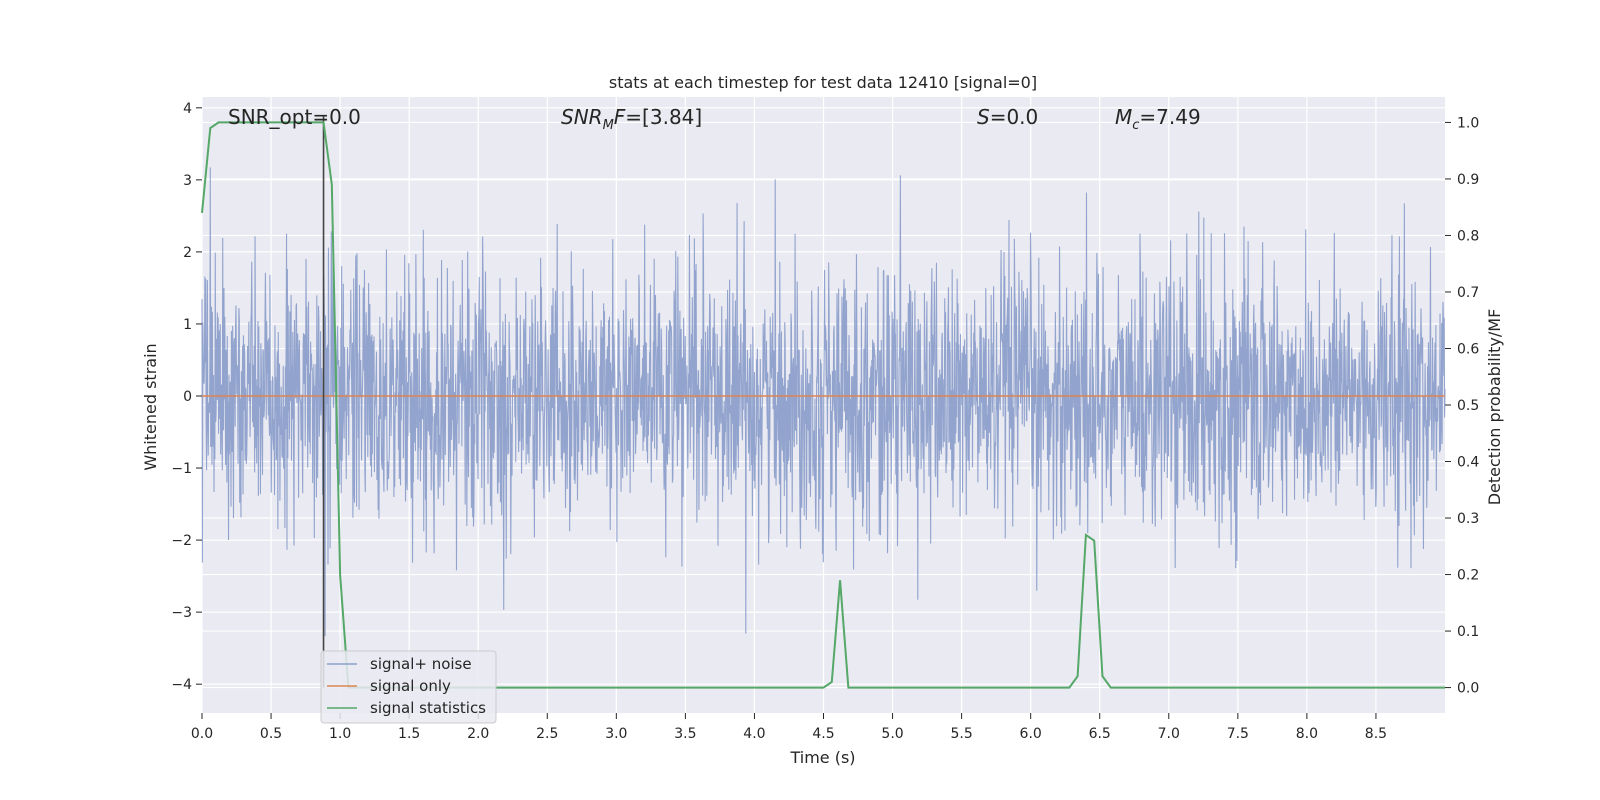 The image size is (1600, 800). Describe the element at coordinates (421, 664) in the screenshot. I see `legend-label-noise: signal+ noise` at that location.